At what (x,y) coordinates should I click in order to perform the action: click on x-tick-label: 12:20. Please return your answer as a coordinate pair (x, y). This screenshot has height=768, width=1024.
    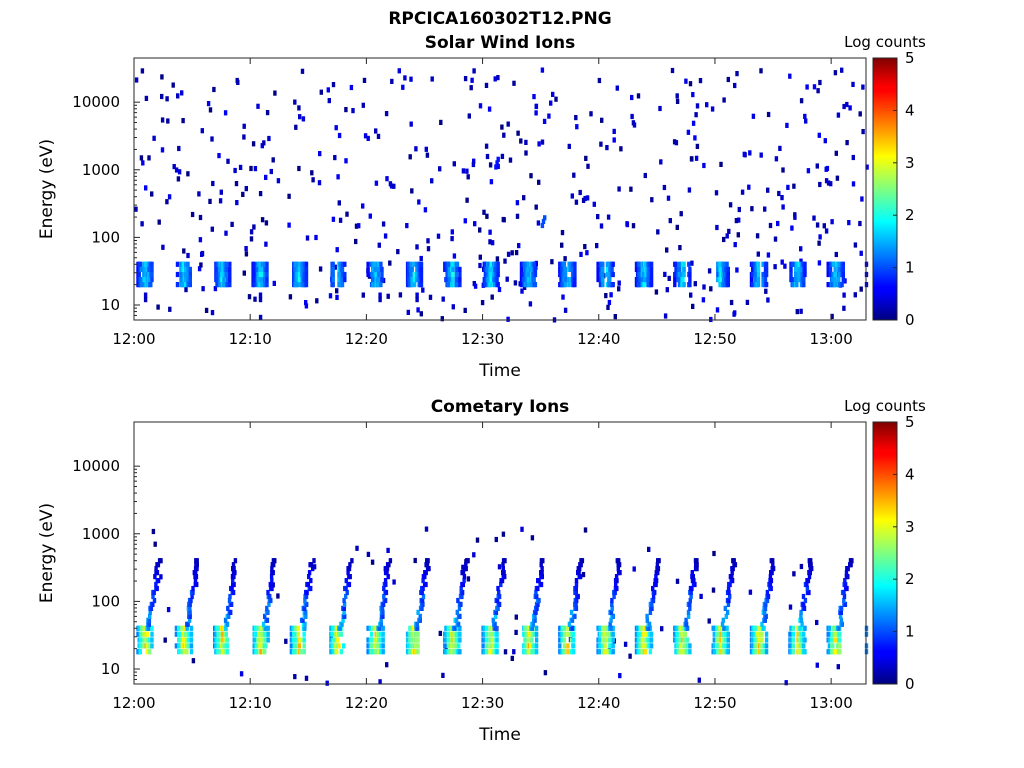
    Looking at the image, I should click on (366, 339).